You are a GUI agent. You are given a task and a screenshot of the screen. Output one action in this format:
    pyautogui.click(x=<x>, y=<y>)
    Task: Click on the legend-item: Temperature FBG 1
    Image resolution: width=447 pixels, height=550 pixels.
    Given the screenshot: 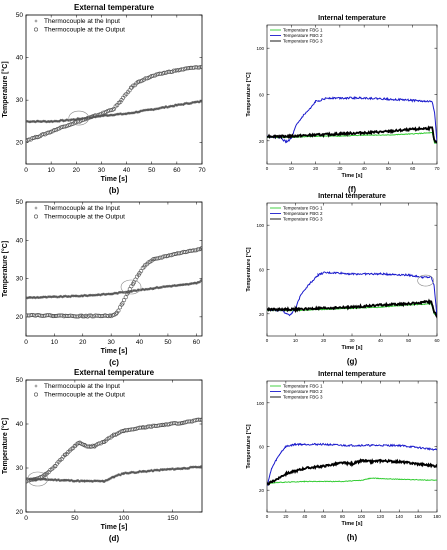 What is the action you would take?
    pyautogui.click(x=296, y=30)
    